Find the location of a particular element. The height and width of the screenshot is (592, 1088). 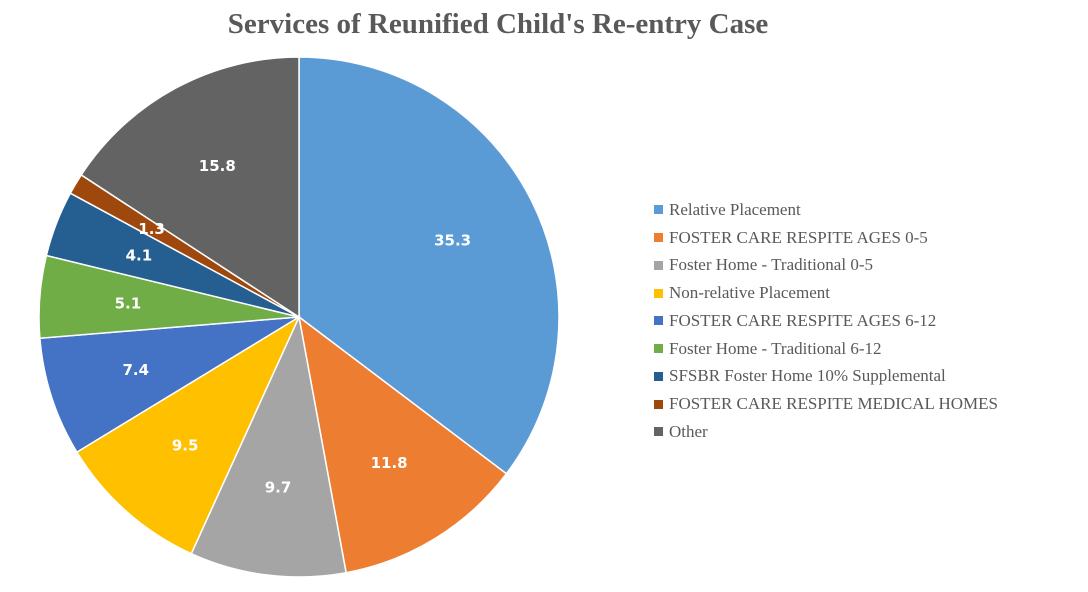

data-label-foster-care-respite-ages-0-5: 11.8 is located at coordinates (389, 463).